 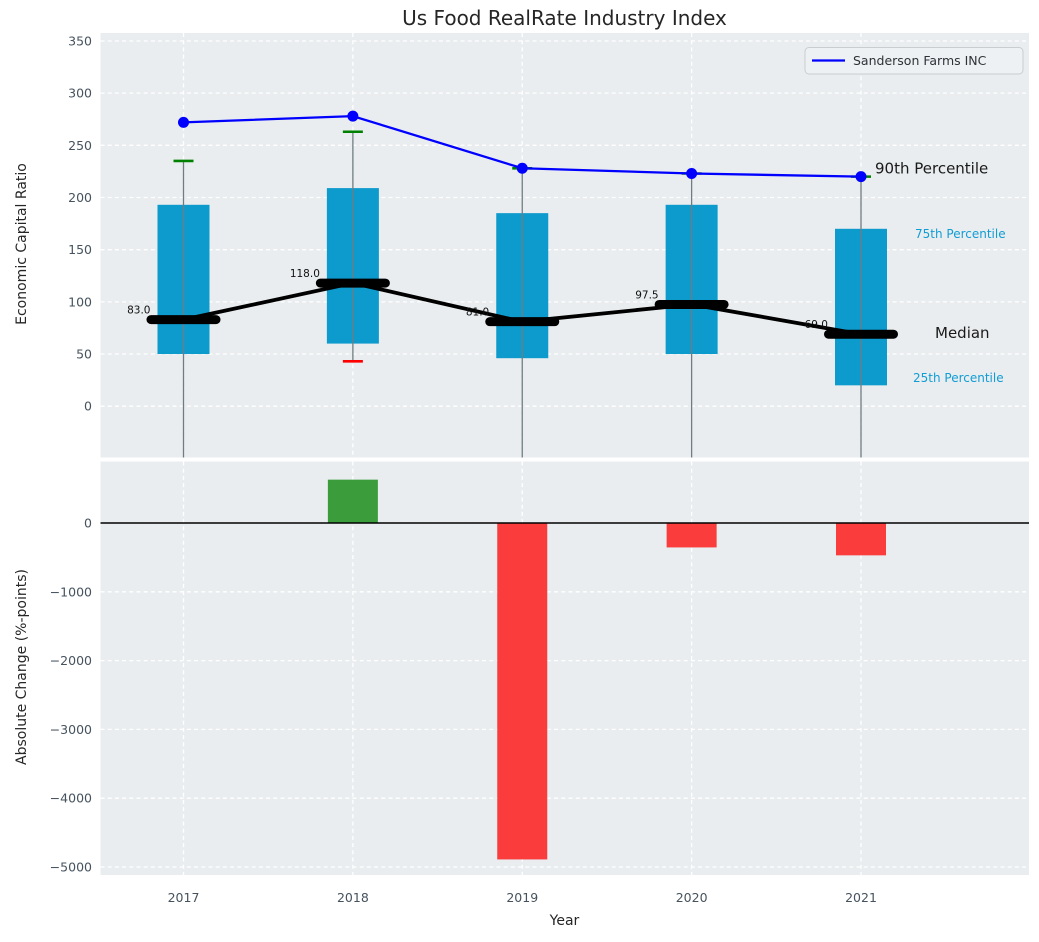 What do you see at coordinates (816, 325) in the screenshot?
I see `median-value-label-2021: 69.0` at bounding box center [816, 325].